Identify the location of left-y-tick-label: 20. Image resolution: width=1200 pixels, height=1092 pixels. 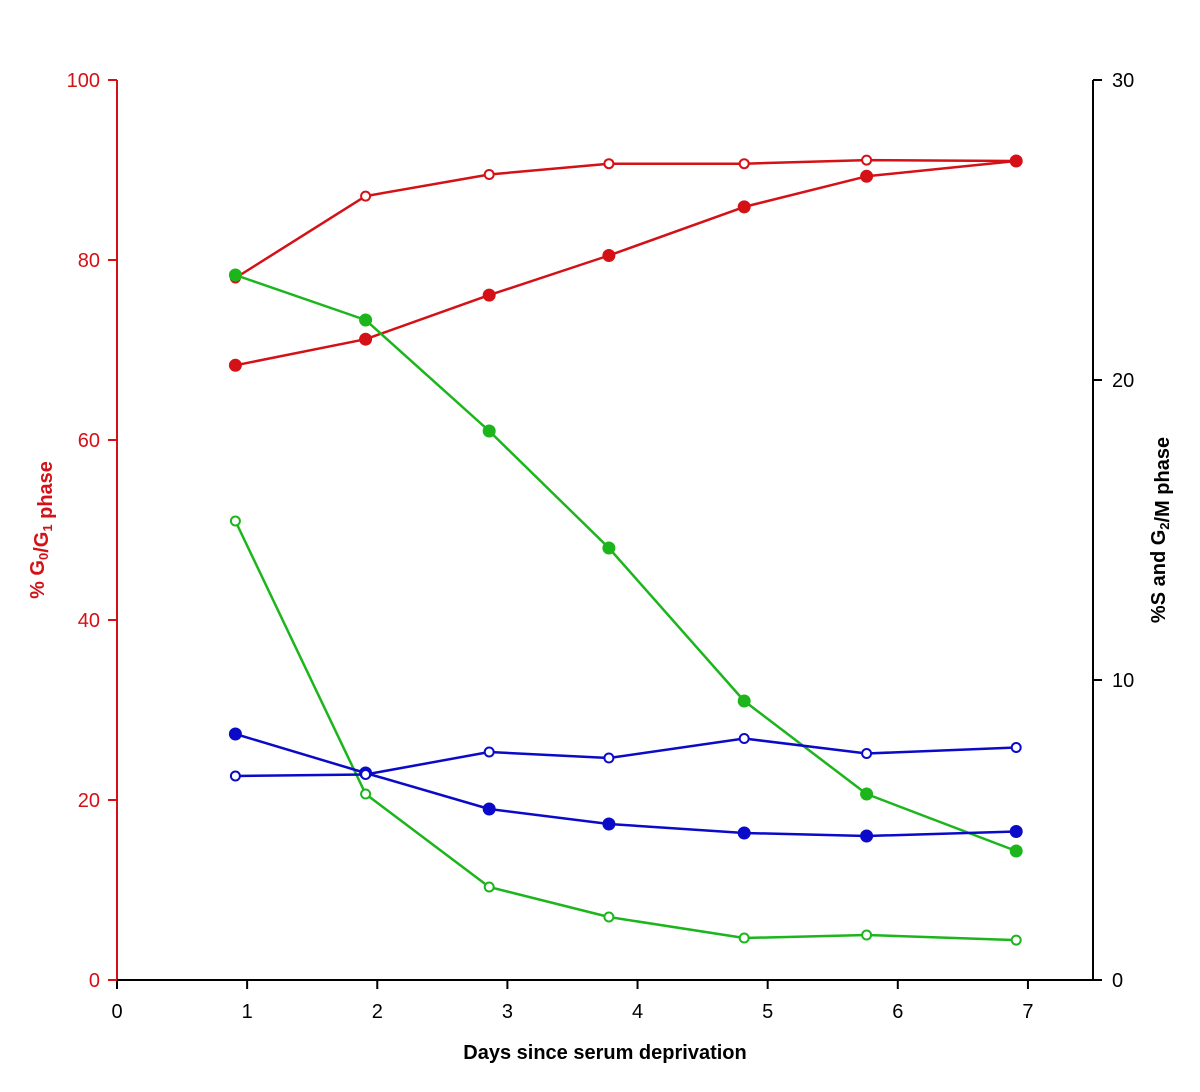
(89, 801).